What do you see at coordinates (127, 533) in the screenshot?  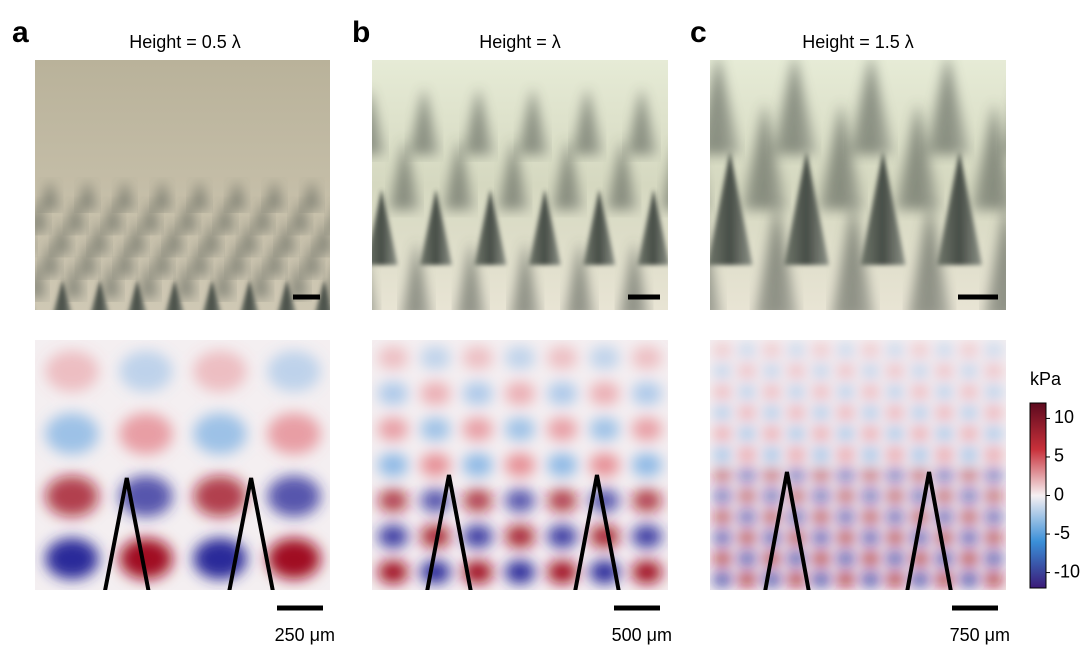 I see `cone-outline` at bounding box center [127, 533].